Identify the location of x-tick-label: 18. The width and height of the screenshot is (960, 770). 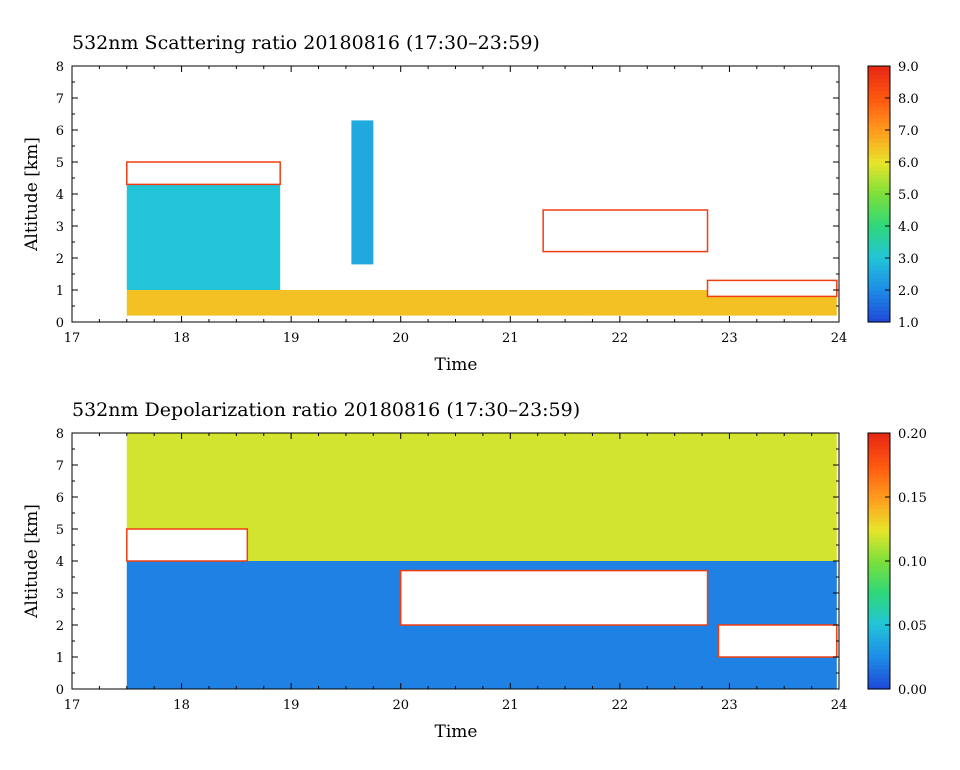
(181, 705).